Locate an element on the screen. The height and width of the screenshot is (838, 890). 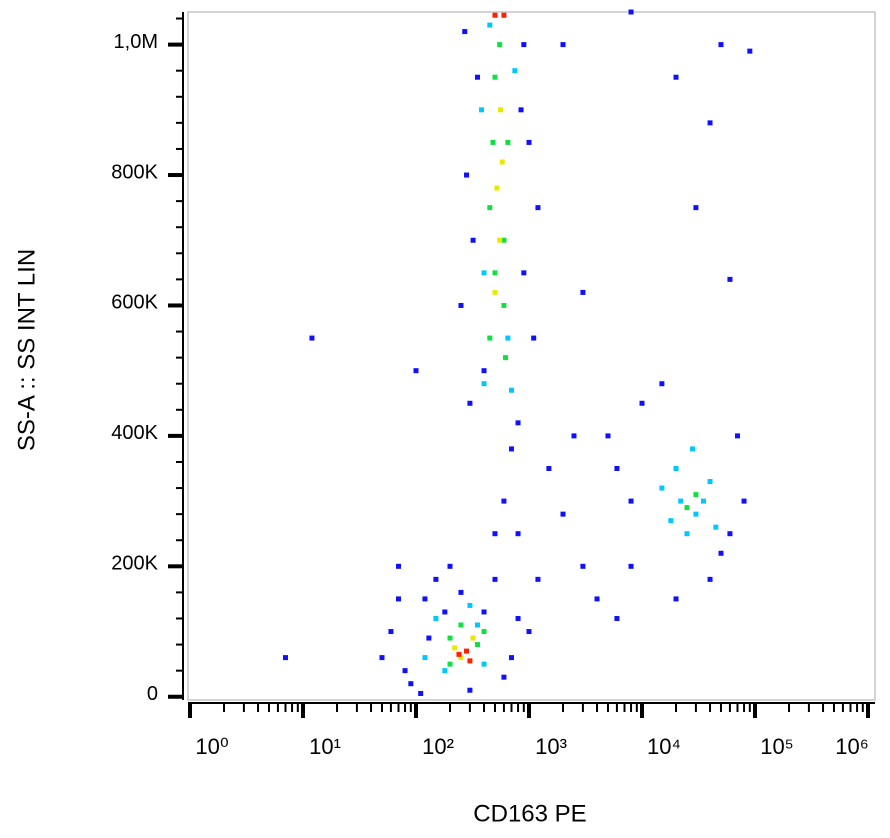
y-tick-label: 1,0M is located at coordinates (136, 42).